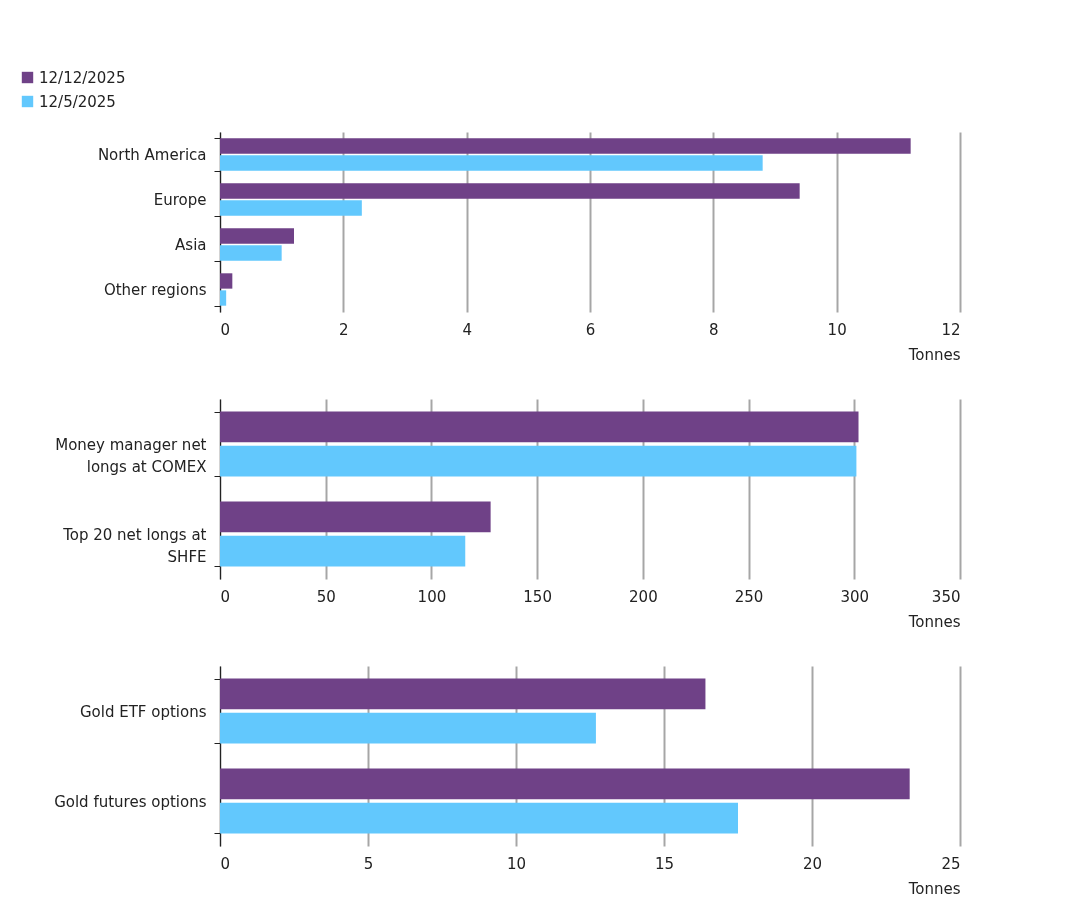 This screenshot has width=1089, height=924. What do you see at coordinates (326, 596) in the screenshot?
I see `x-tick-label: 50` at bounding box center [326, 596].